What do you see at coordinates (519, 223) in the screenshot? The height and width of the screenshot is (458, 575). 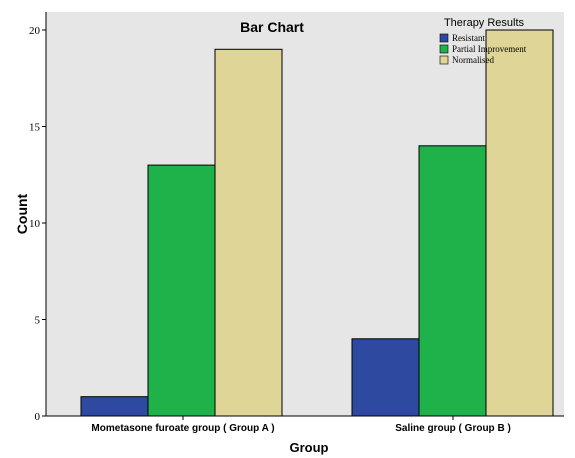 I see `bar-normalised-group-b` at bounding box center [519, 223].